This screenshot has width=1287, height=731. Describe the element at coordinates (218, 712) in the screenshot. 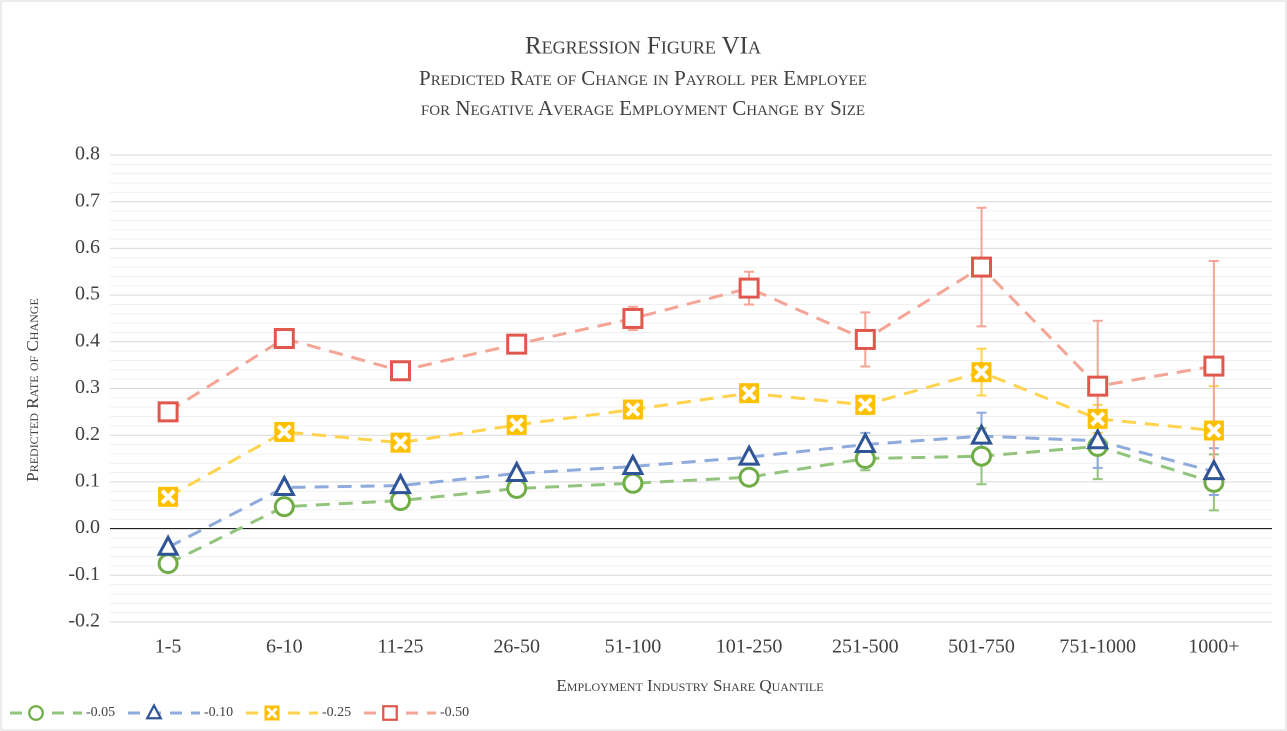

I see `legend-label: -0.10` at that location.